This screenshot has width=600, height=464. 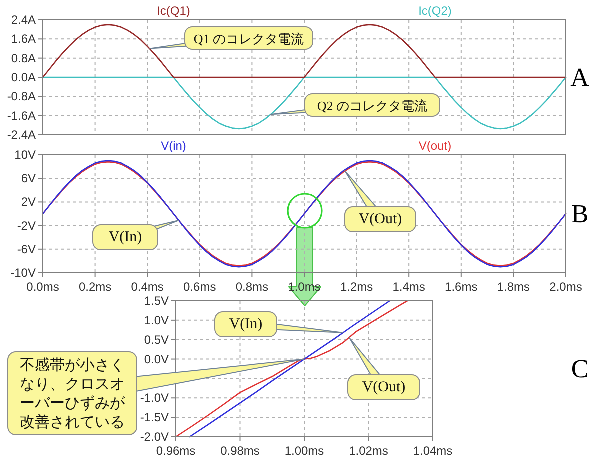 What do you see at coordinates (176, 451) in the screenshot?
I see `x-tick-label: 0.96ms` at bounding box center [176, 451].